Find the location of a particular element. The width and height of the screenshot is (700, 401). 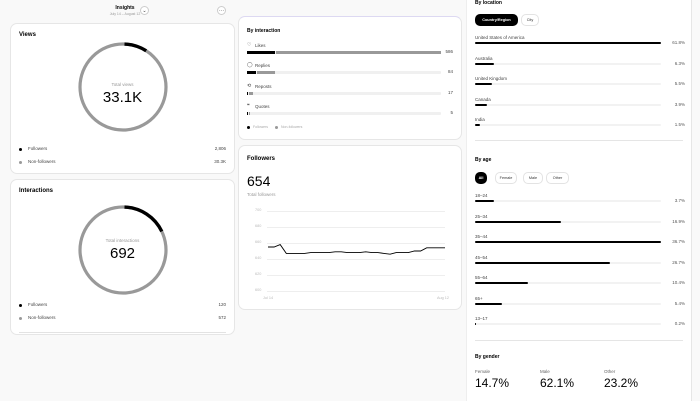

legend-followers: Followers 120 is located at coordinates (122, 306).